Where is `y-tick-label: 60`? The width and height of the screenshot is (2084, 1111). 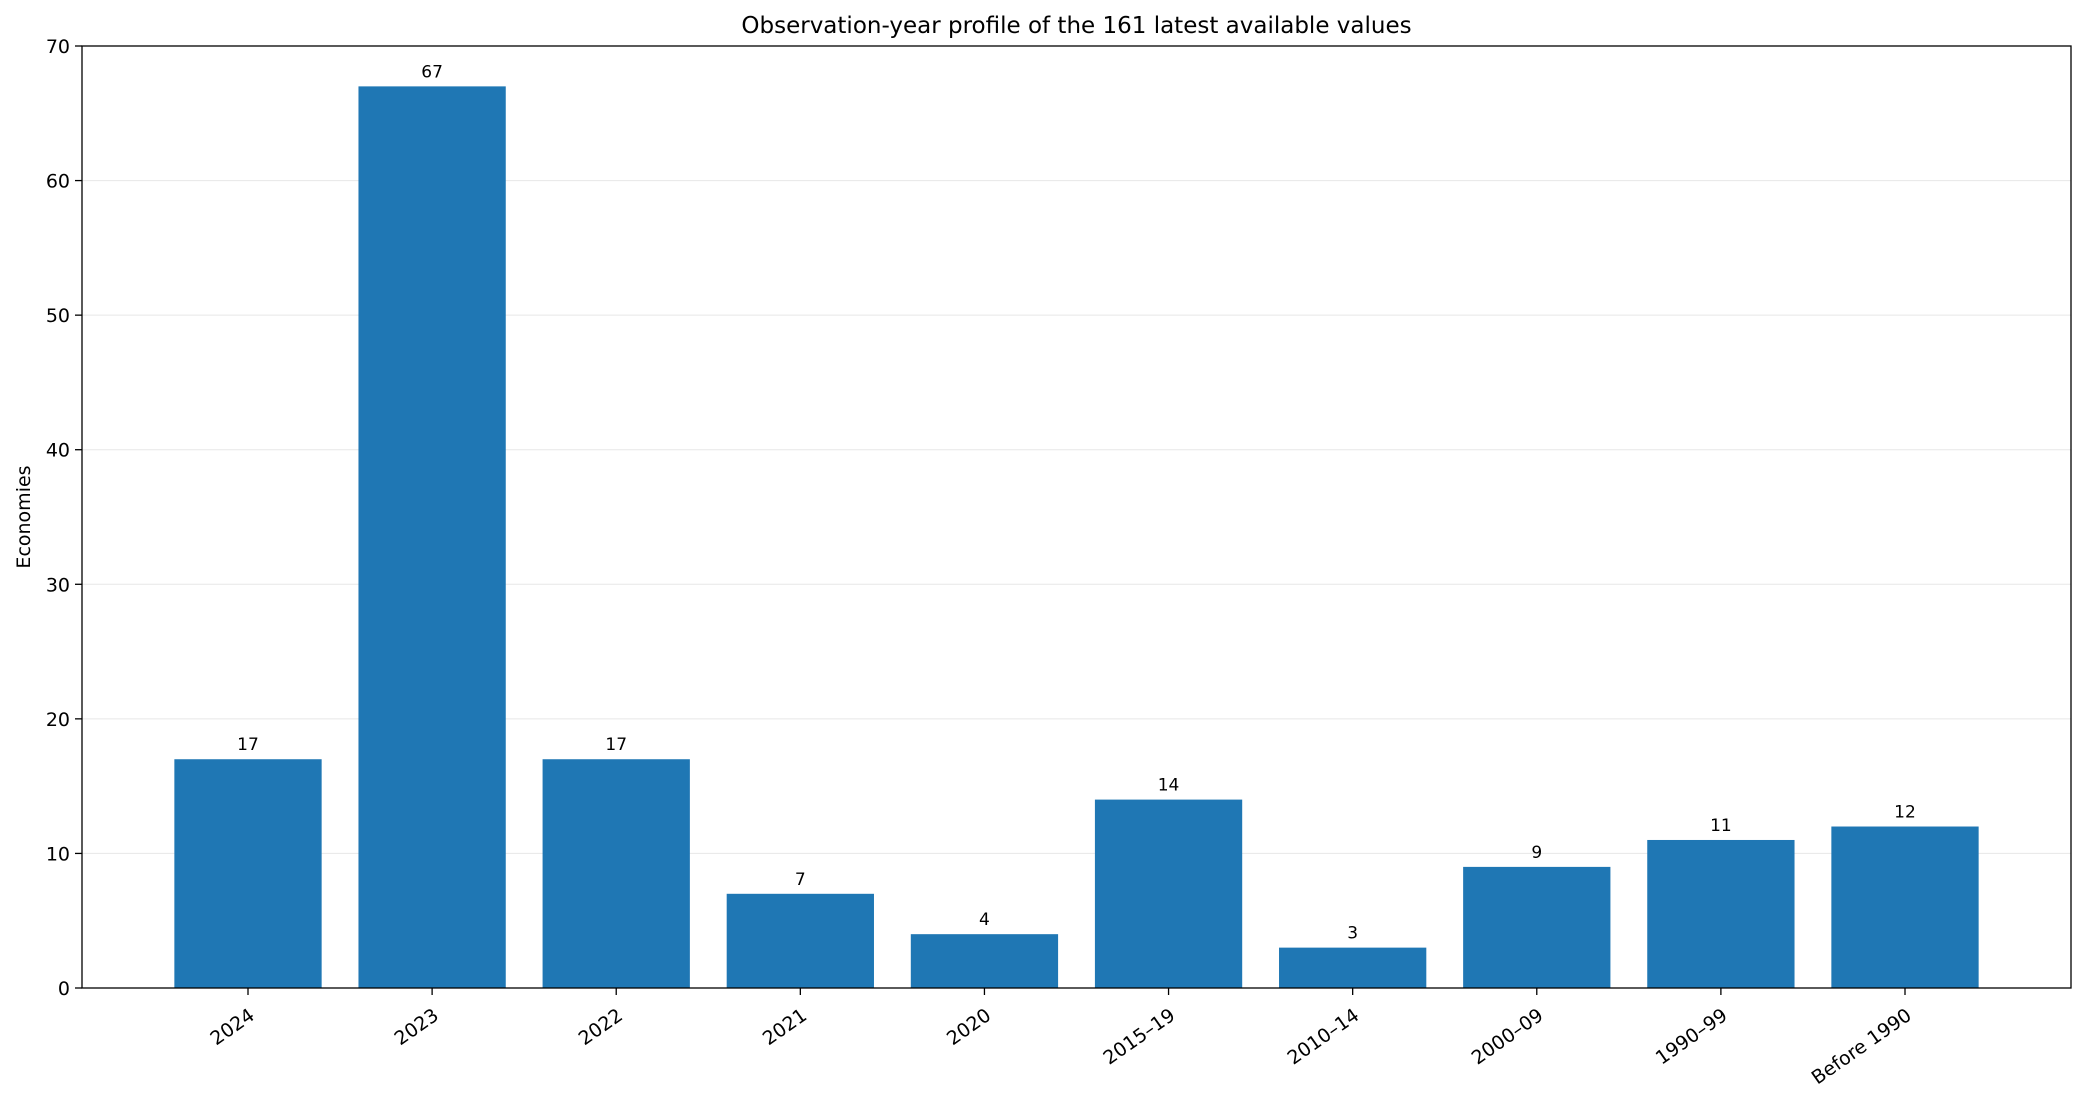 y-tick-label: 60 is located at coordinates (58, 182).